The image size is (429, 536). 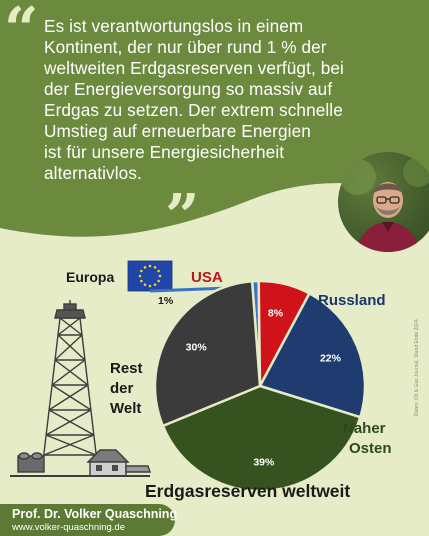 What do you see at coordinates (166, 301) in the screenshot?
I see `pie-value-label: 1%` at bounding box center [166, 301].